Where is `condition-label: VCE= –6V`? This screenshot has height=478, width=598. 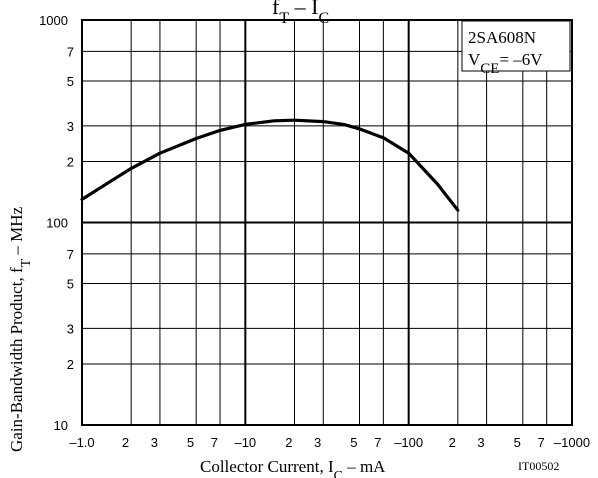
condition-label: VCE= –6V is located at coordinates (505, 63).